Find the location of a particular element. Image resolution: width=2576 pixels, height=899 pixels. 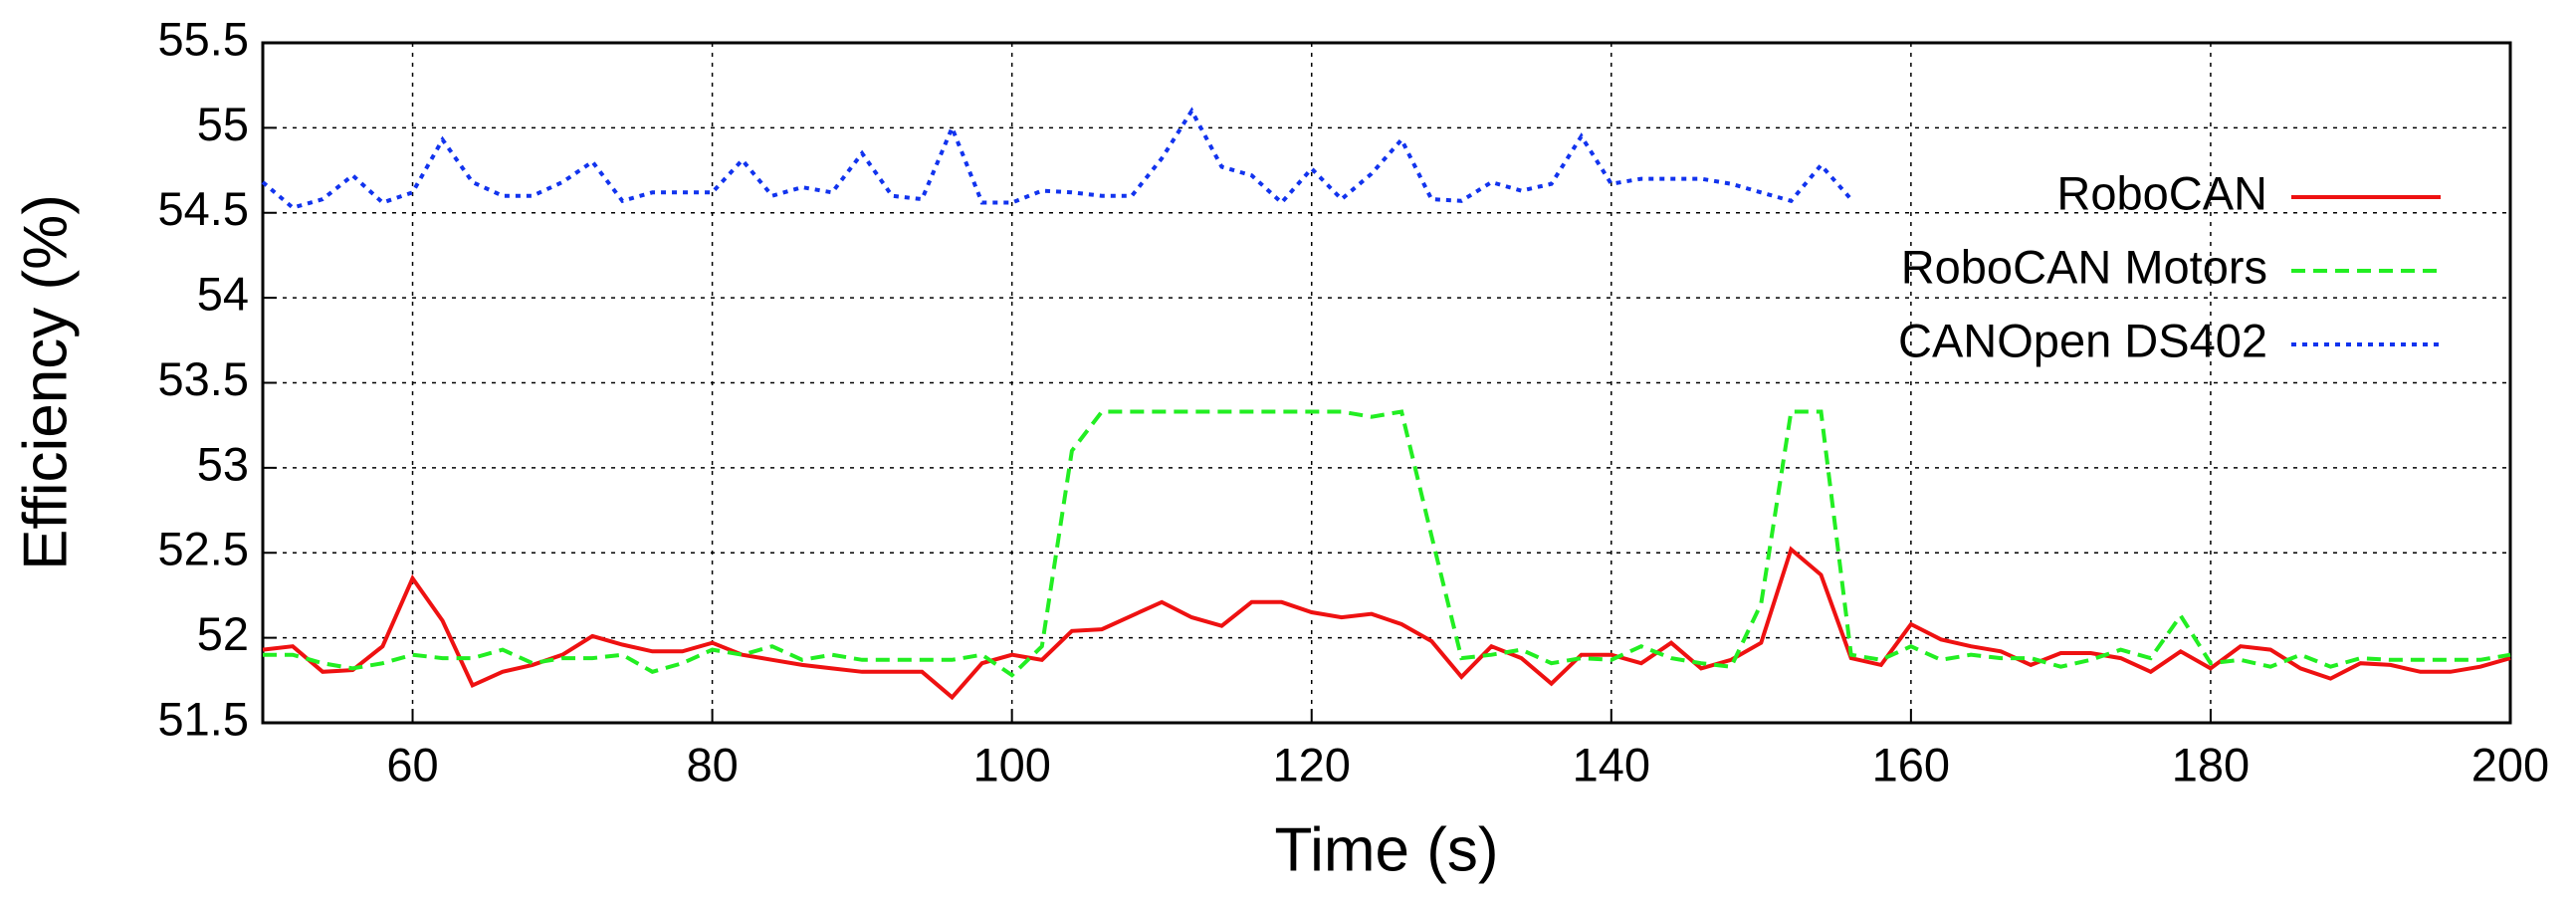

x-tick-label: 120 is located at coordinates (1312, 764).